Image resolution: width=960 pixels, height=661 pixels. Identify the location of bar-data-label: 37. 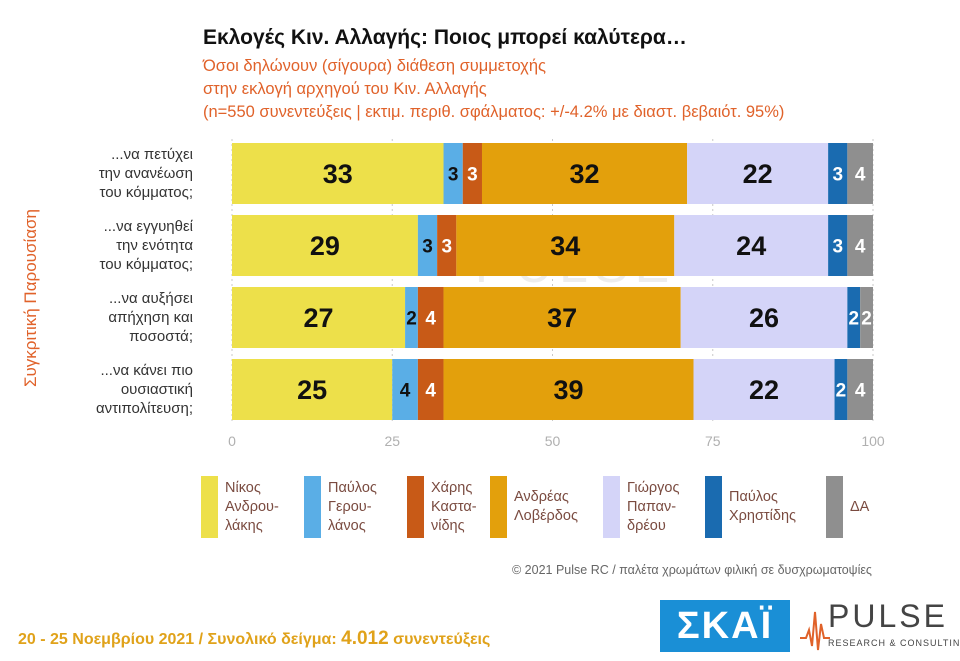
(562, 318).